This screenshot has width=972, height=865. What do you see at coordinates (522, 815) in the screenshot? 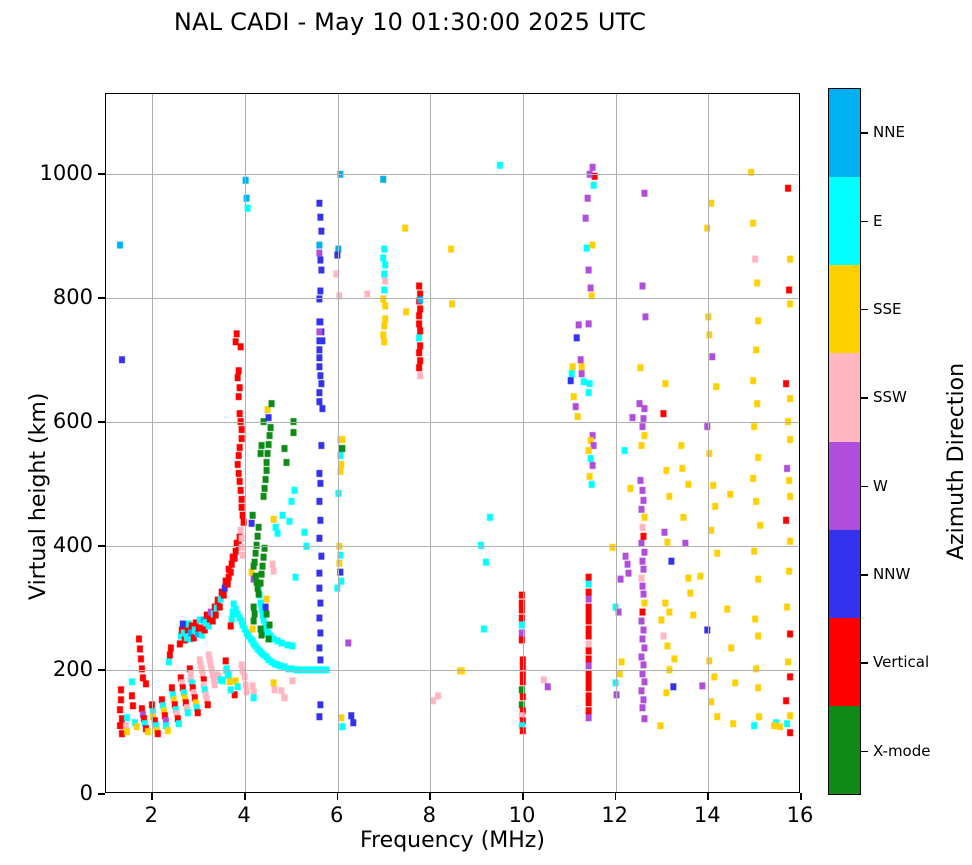
I see `x-tick-label: 10` at bounding box center [522, 815].